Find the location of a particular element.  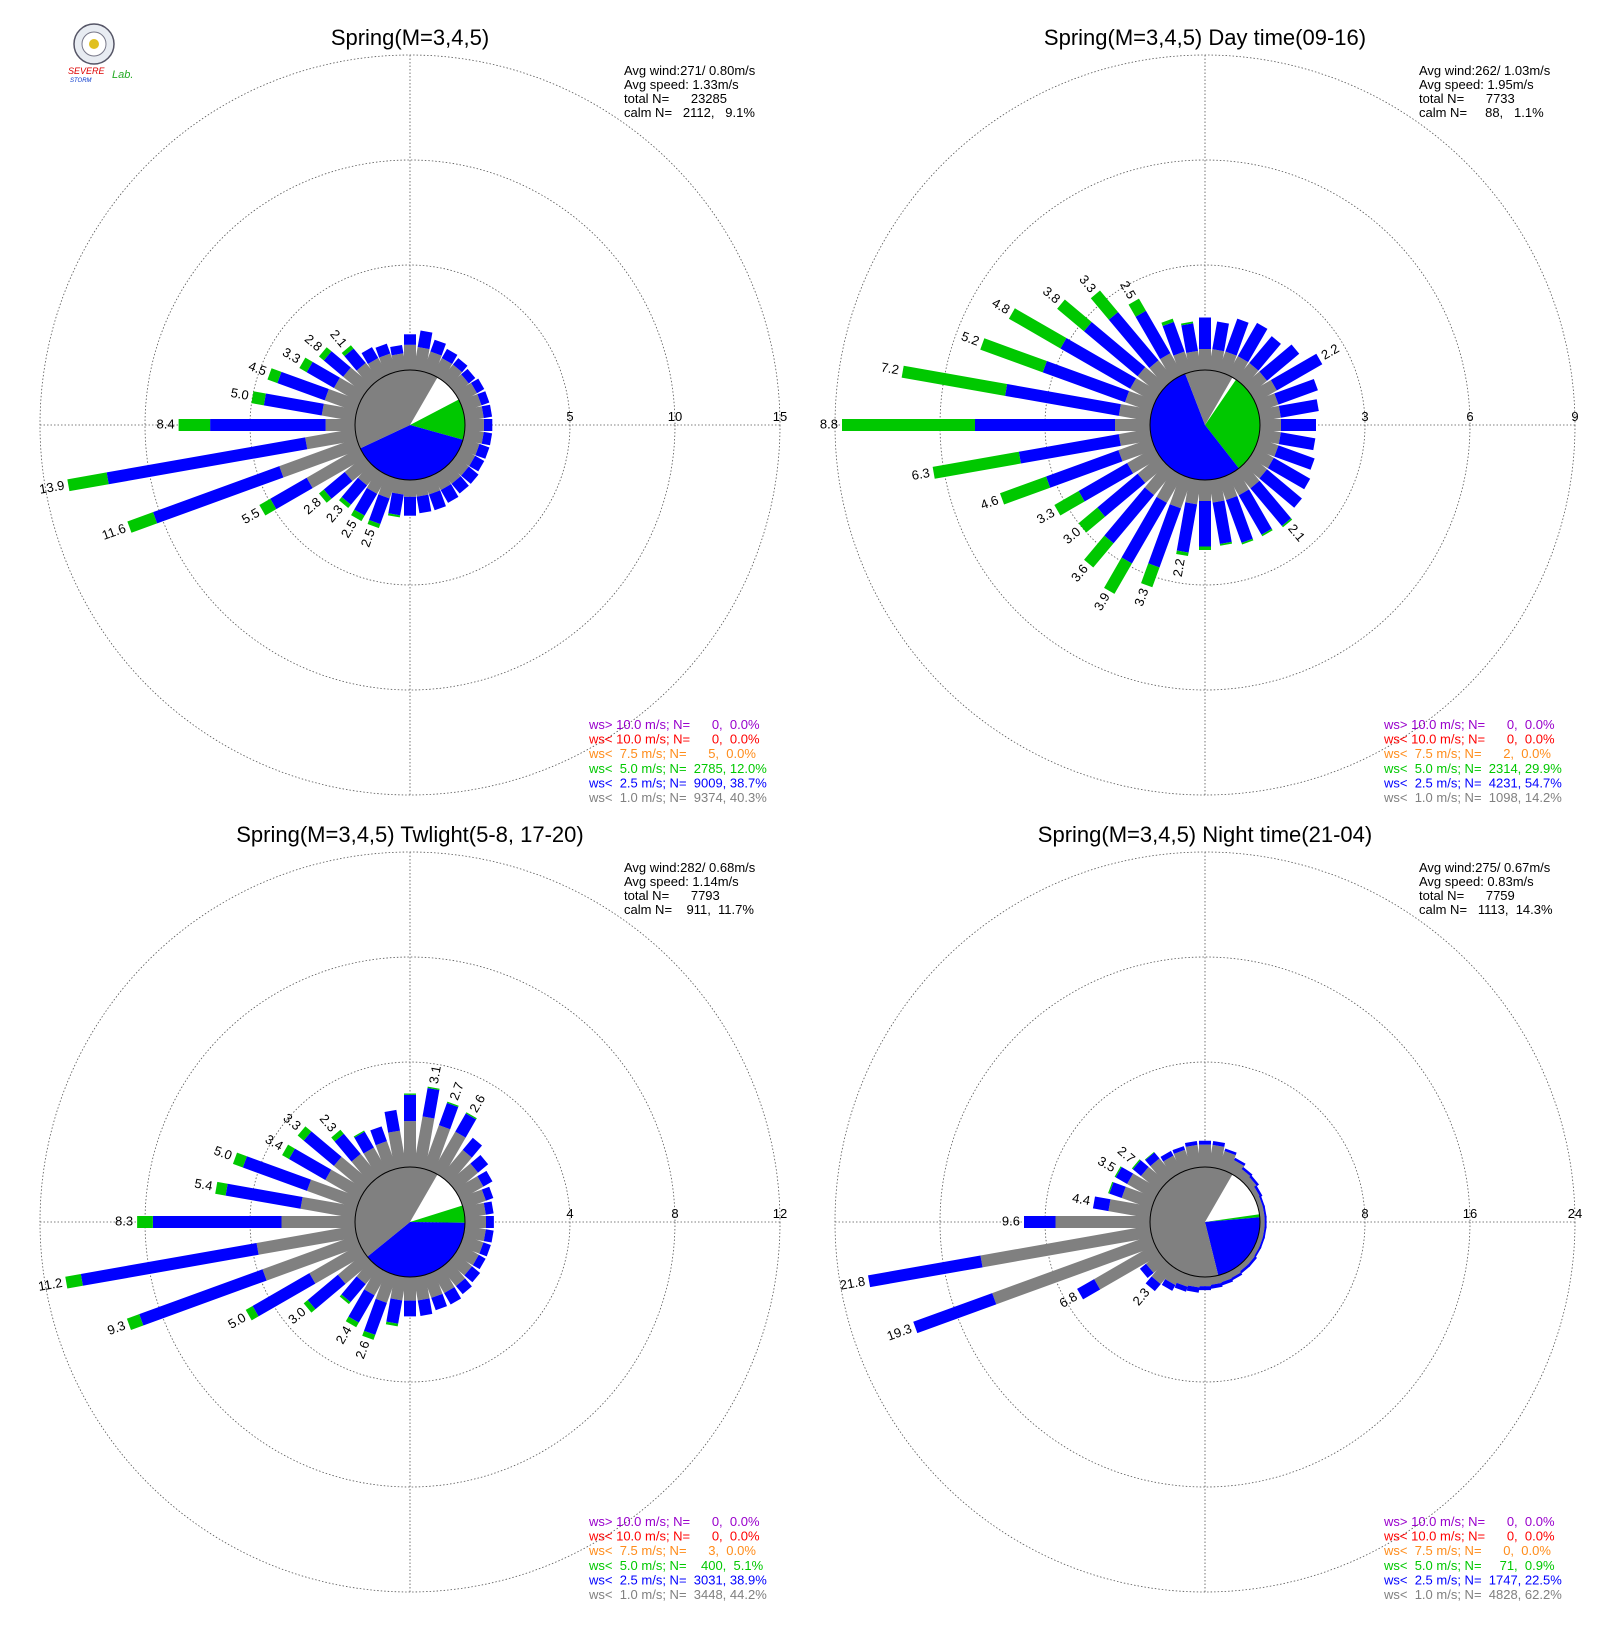

petal-label: 3.8 is located at coordinates (1051, 294).